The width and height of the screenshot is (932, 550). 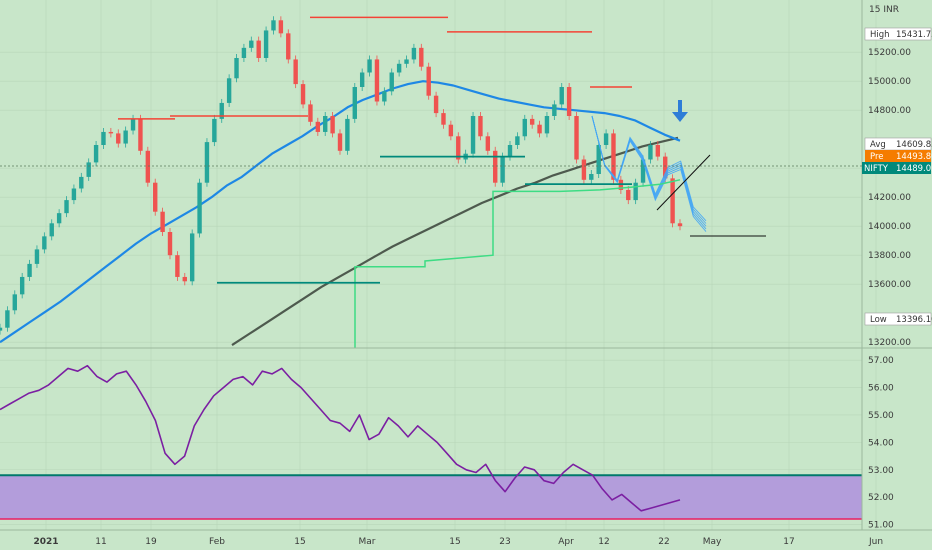 I want to click on indicator-tick-label: 53.00, so click(x=881, y=471).